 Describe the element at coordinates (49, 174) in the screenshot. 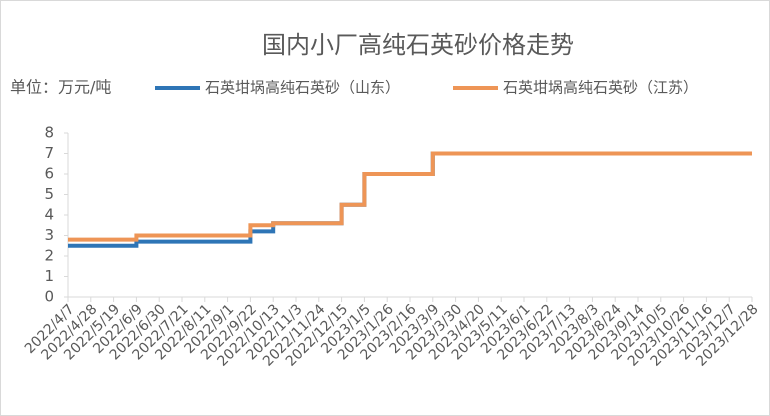

I see `y-tick-label: 6` at that location.